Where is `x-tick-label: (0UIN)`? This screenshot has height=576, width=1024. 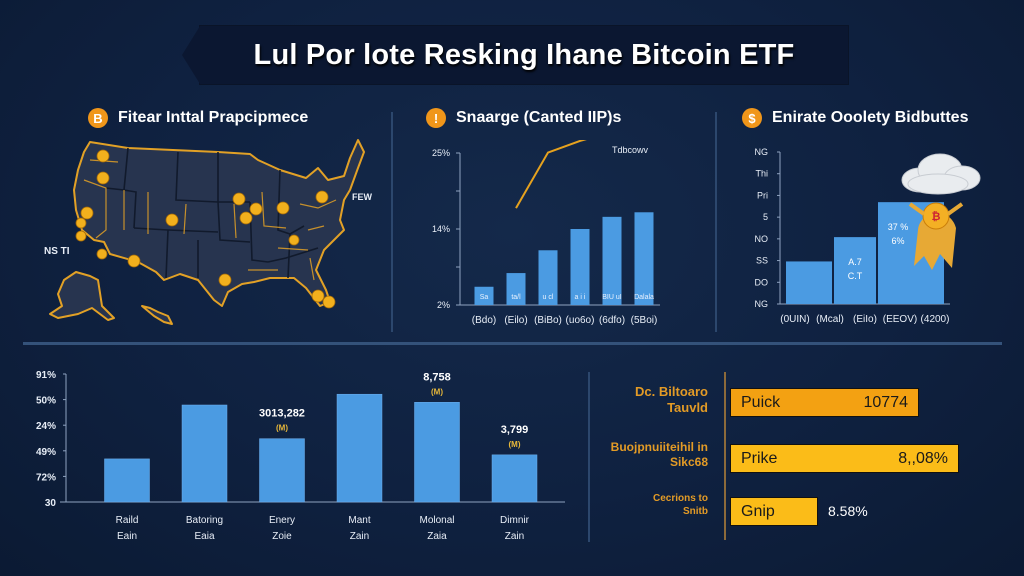
x-tick-label: (0UIN) is located at coordinates (794, 319).